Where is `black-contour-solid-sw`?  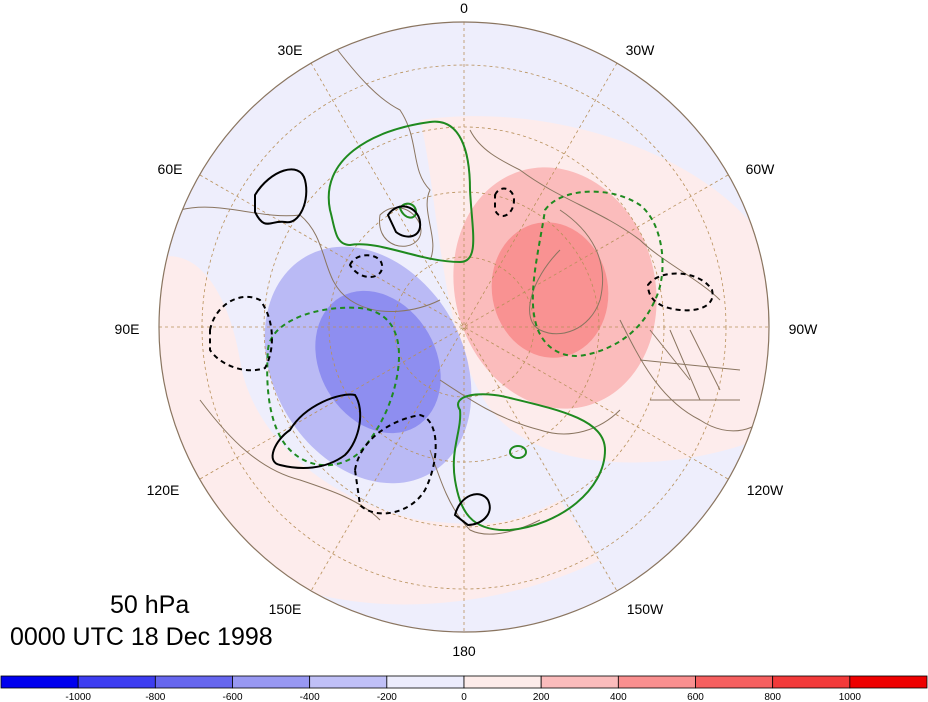 black-contour-solid-sw is located at coordinates (316, 431).